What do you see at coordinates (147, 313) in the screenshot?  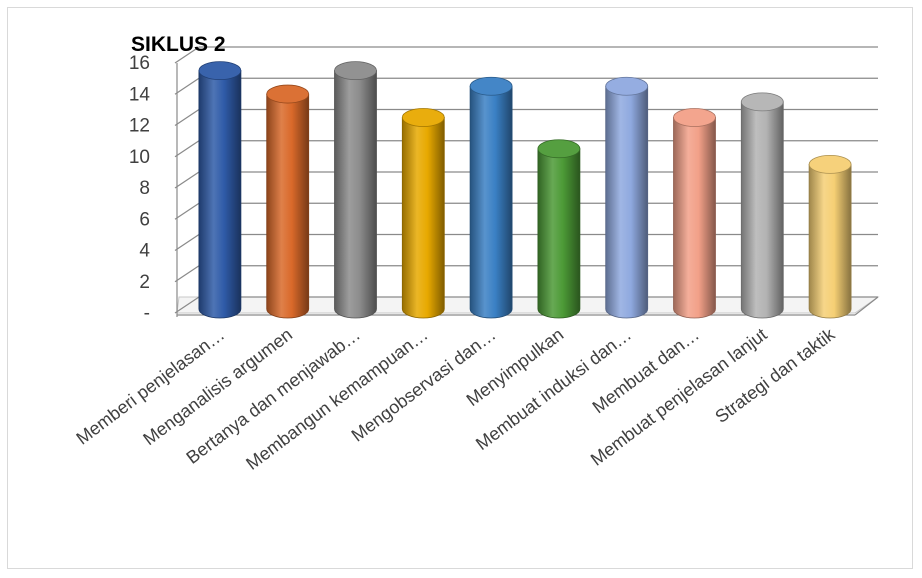 I see `y-tick-label: -` at bounding box center [147, 313].